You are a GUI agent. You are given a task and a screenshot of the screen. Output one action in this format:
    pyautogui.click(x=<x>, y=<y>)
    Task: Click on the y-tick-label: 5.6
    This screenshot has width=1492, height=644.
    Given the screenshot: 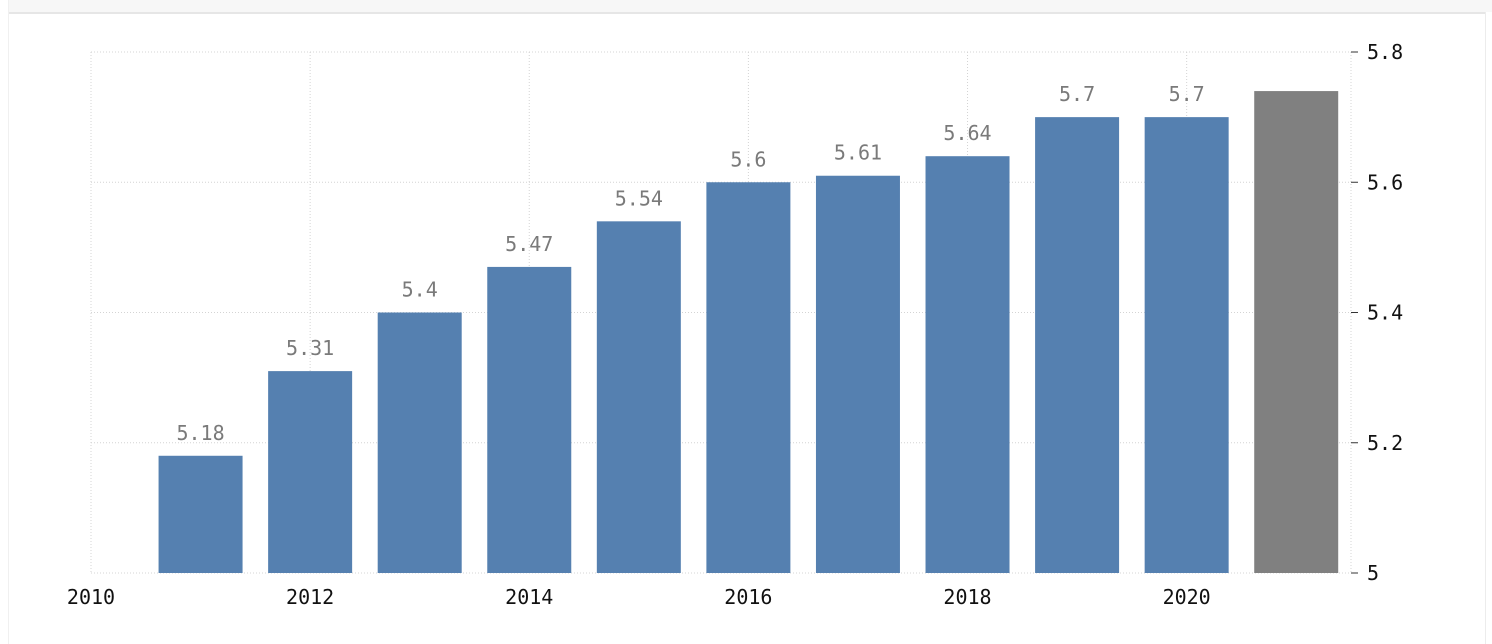 What is the action you would take?
    pyautogui.click(x=1385, y=182)
    